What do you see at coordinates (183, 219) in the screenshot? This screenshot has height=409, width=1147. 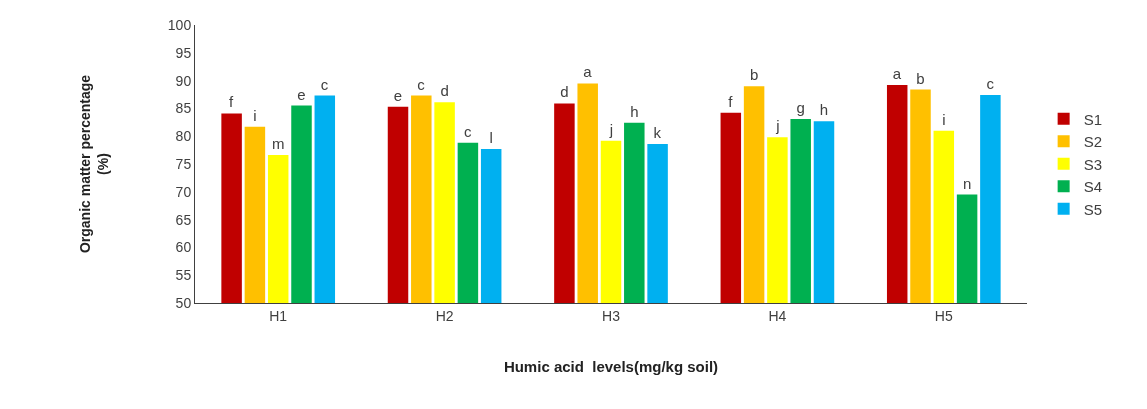 I see `y-tick-label: 65` at bounding box center [183, 219].